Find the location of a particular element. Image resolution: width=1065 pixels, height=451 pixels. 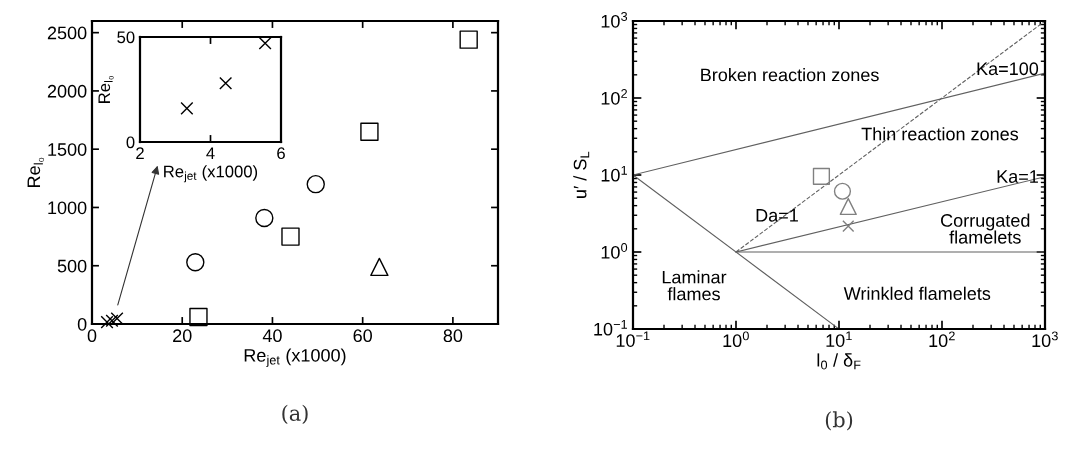

x-tick-label: 6 is located at coordinates (281, 153).